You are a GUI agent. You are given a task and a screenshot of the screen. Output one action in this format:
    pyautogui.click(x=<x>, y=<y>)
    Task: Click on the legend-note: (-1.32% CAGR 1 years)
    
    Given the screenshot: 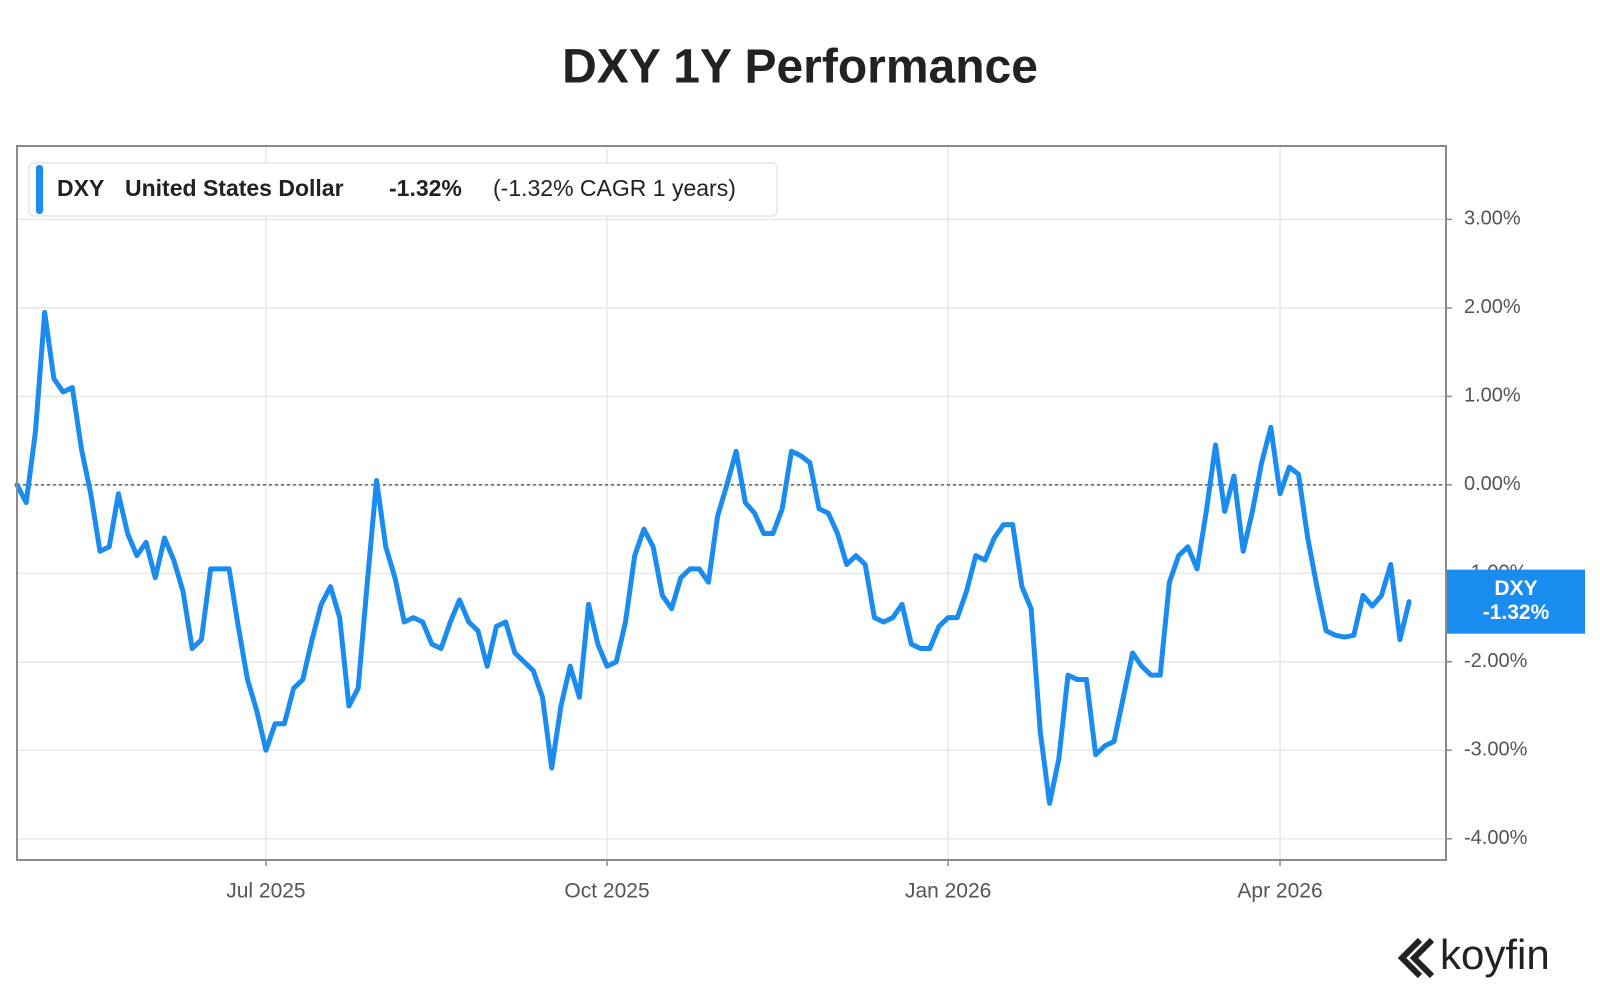 What is the action you would take?
    pyautogui.click(x=614, y=188)
    